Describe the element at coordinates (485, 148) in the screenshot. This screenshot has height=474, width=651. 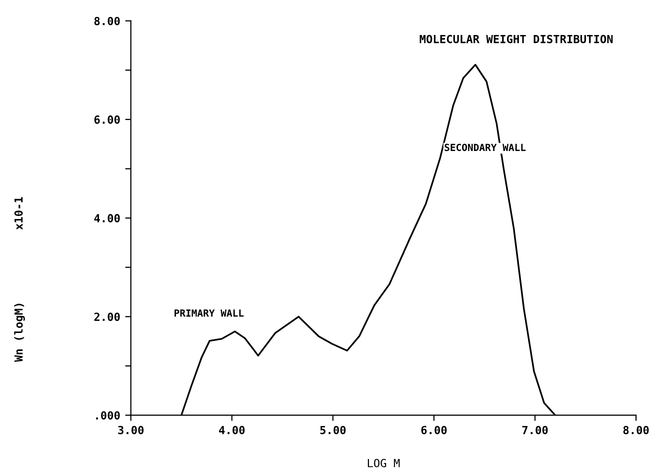
I see `annotation: SECONDARY WALL` at that location.